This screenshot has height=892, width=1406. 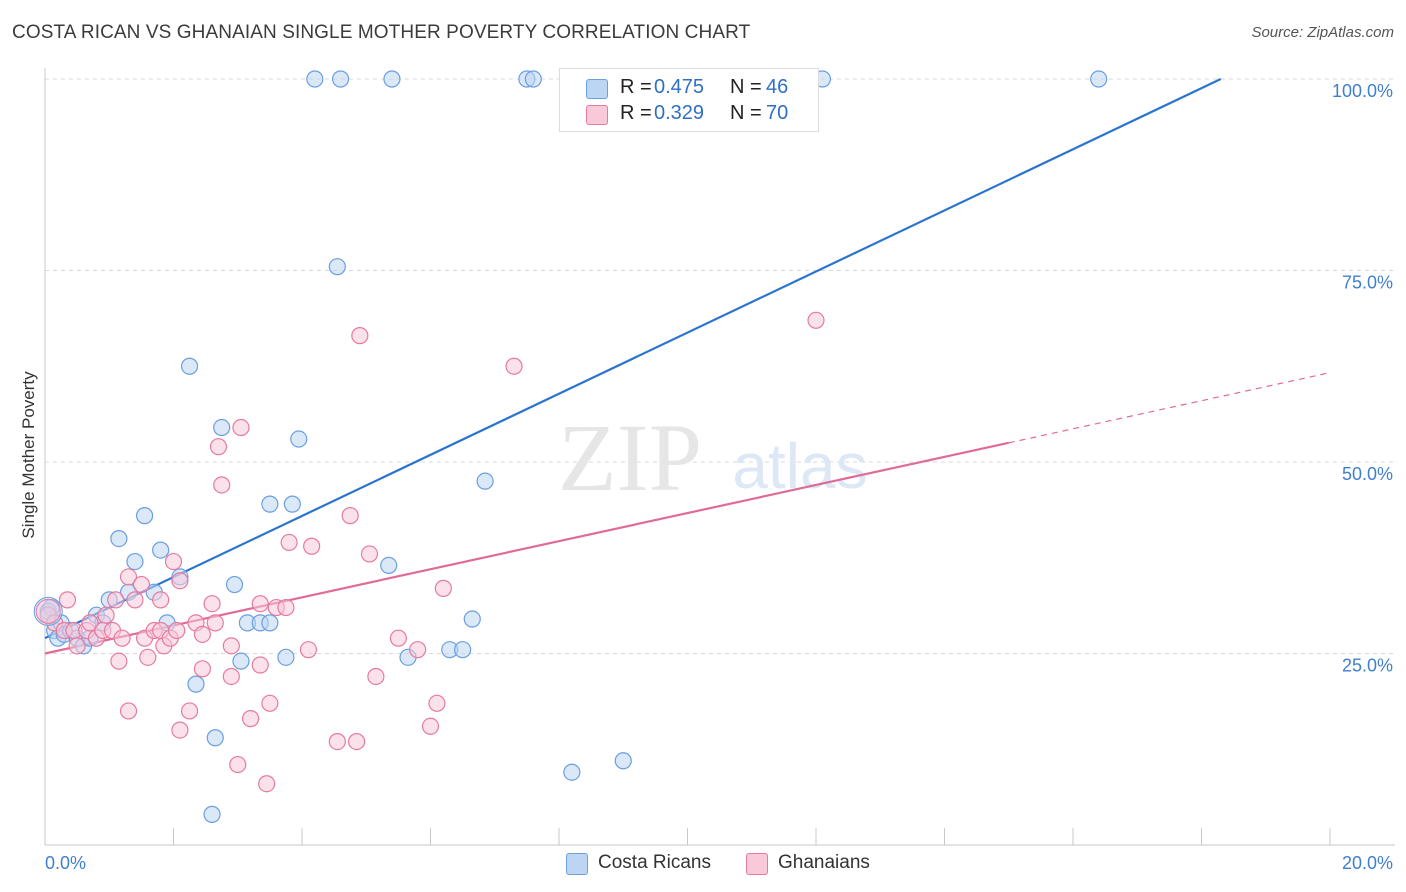 I want to click on y-tick-label: 100.0%, so click(x=1362, y=91).